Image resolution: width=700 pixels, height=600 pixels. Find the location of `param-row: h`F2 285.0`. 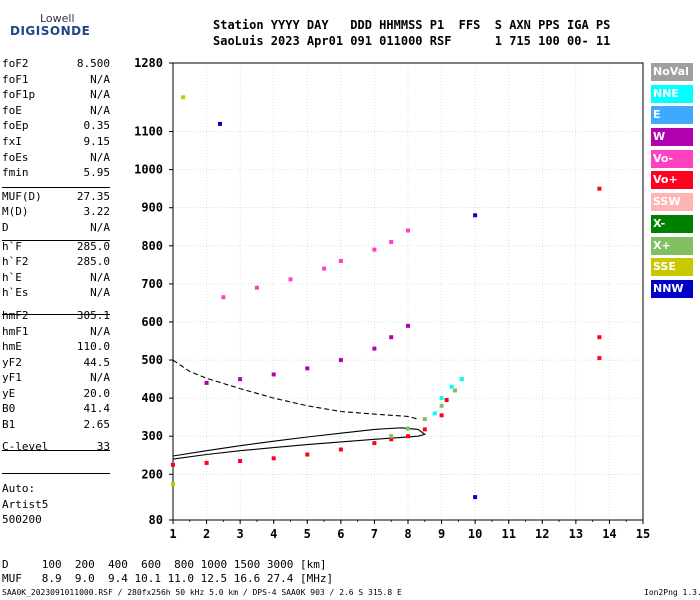

param-row: h`F2 285.0 is located at coordinates (82, 262).